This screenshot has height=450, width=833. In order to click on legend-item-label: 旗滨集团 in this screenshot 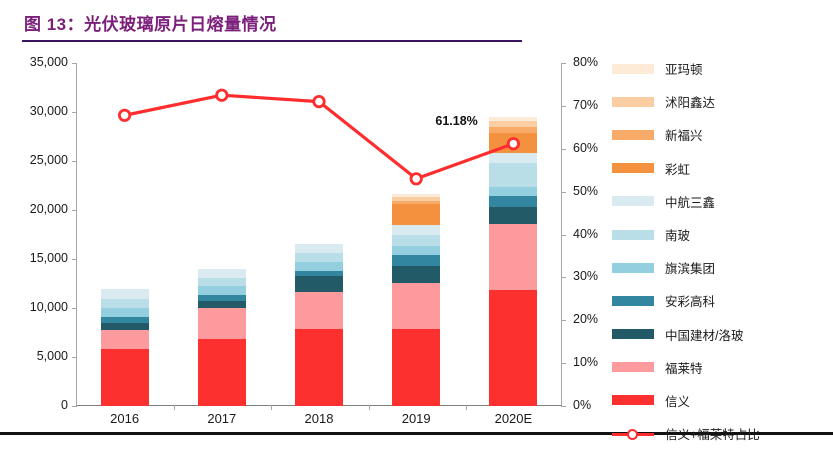, I will do `click(690, 269)`.